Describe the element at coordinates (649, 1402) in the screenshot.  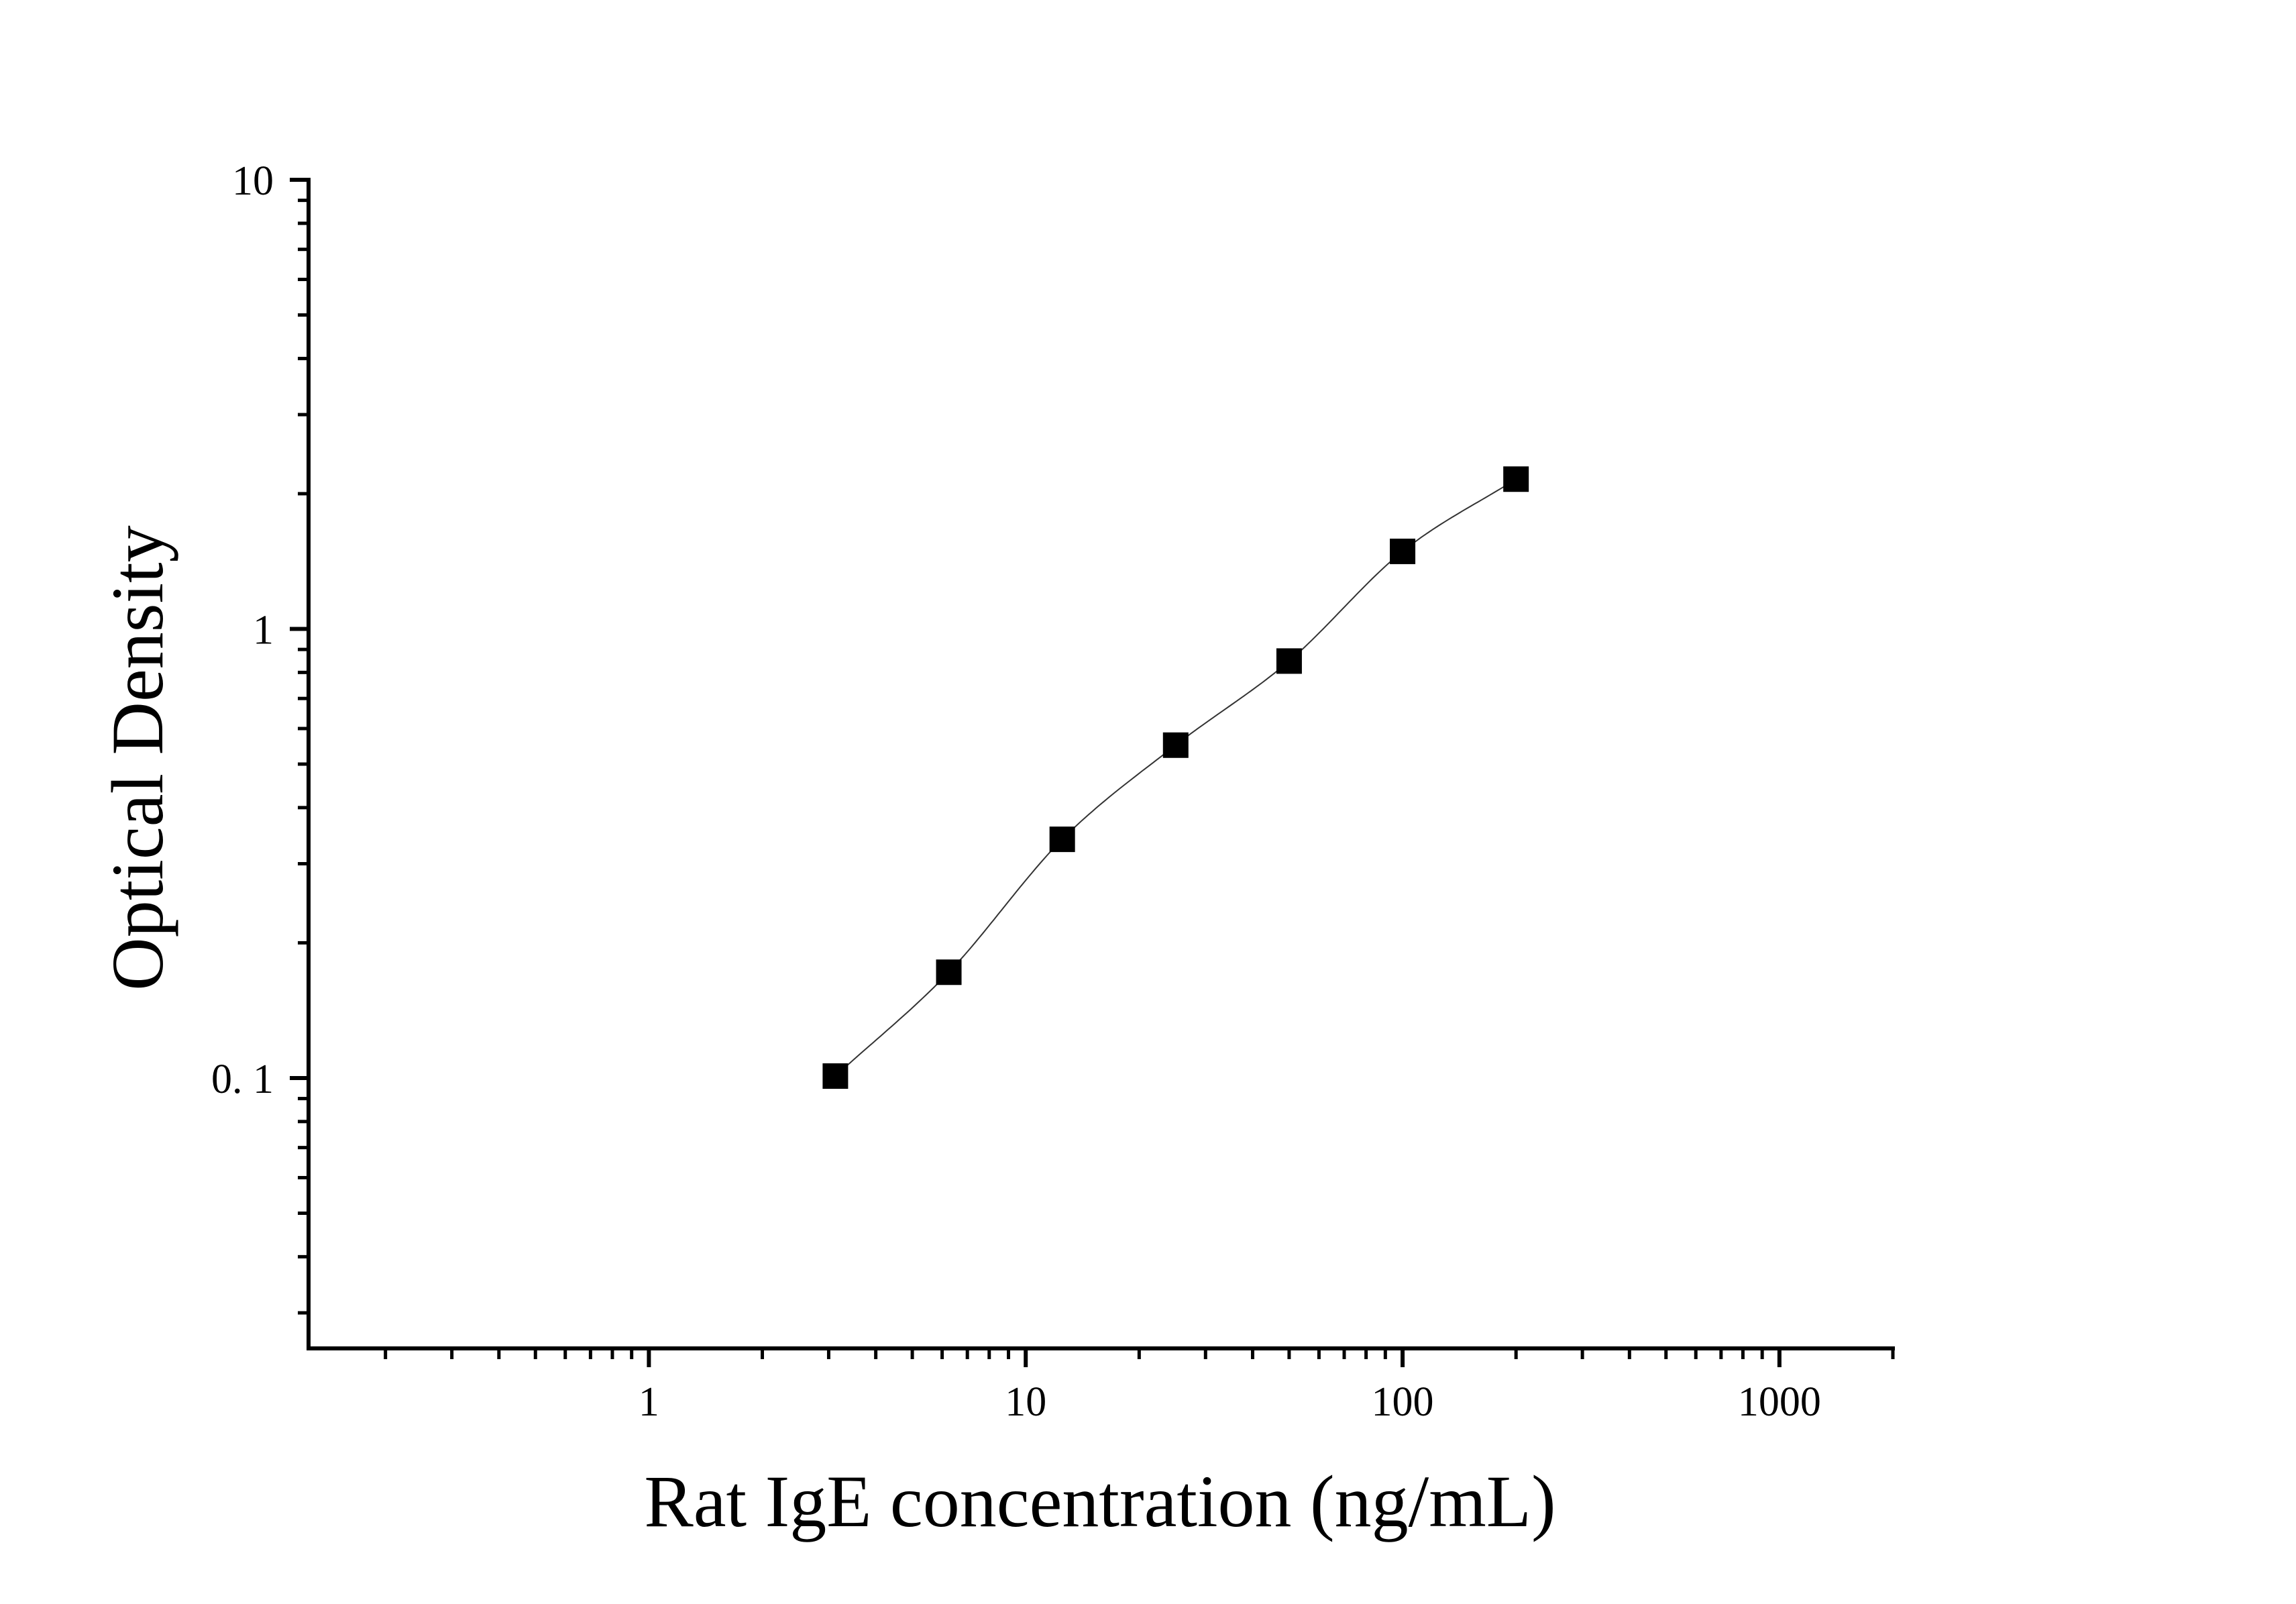
I see `x-tick-label: 1` at that location.